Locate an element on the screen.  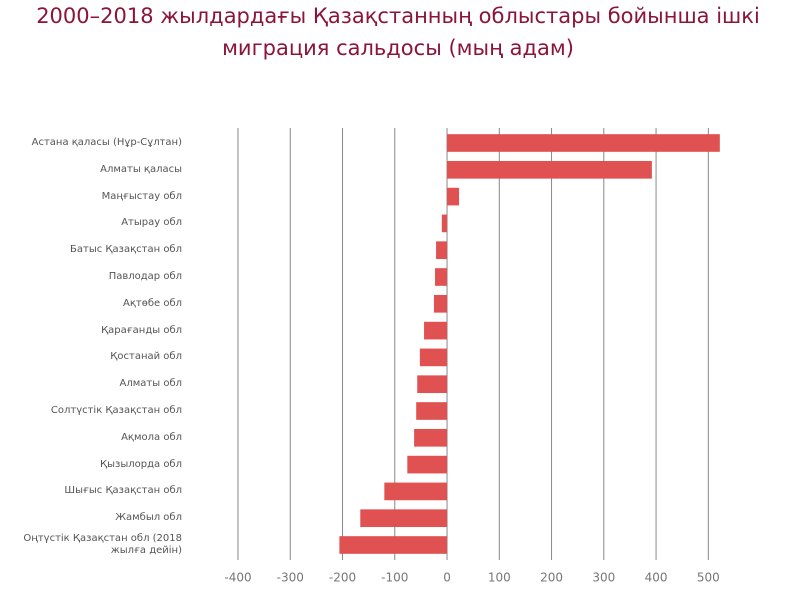
x-tick-label: -400 is located at coordinates (237, 578).